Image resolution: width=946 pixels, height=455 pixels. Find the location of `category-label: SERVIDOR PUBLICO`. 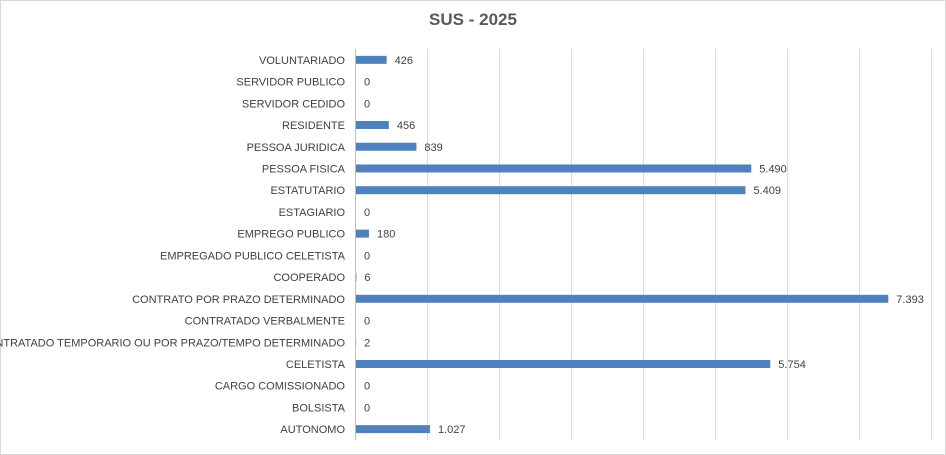

category-label: SERVIDOR PUBLICO is located at coordinates (290, 83).